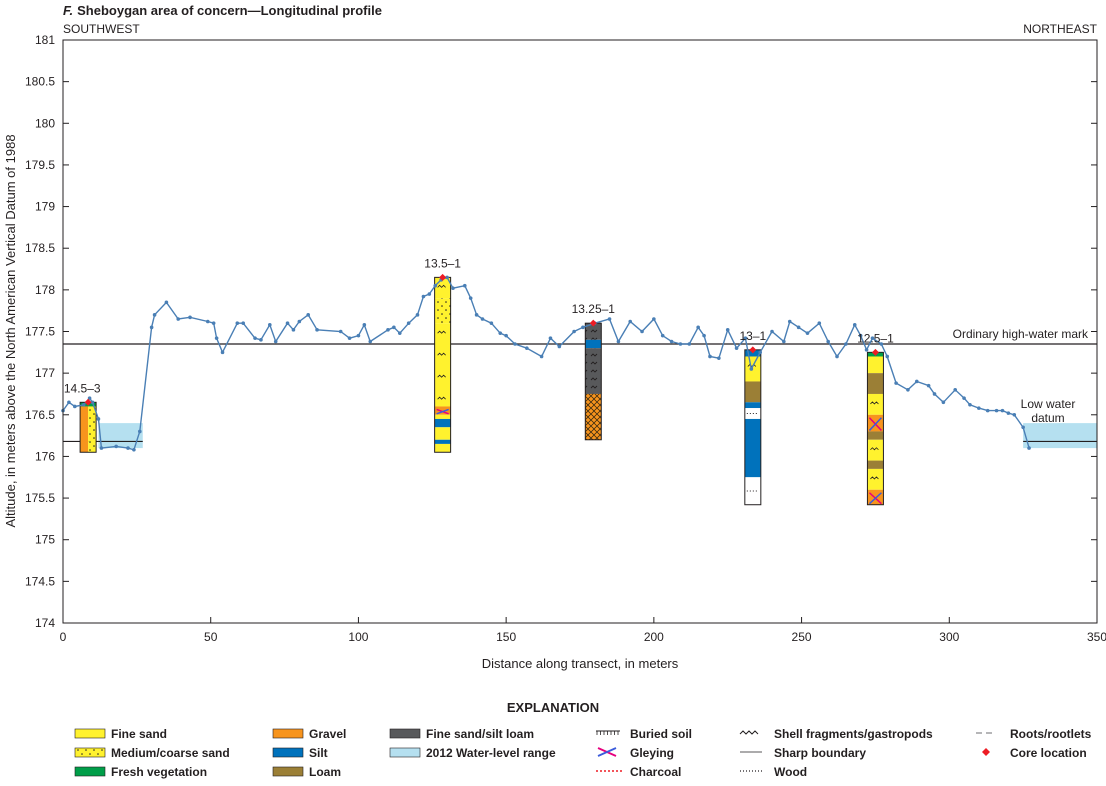 This screenshot has width=1106, height=786. I want to click on legend-label: Silt, so click(318, 753).